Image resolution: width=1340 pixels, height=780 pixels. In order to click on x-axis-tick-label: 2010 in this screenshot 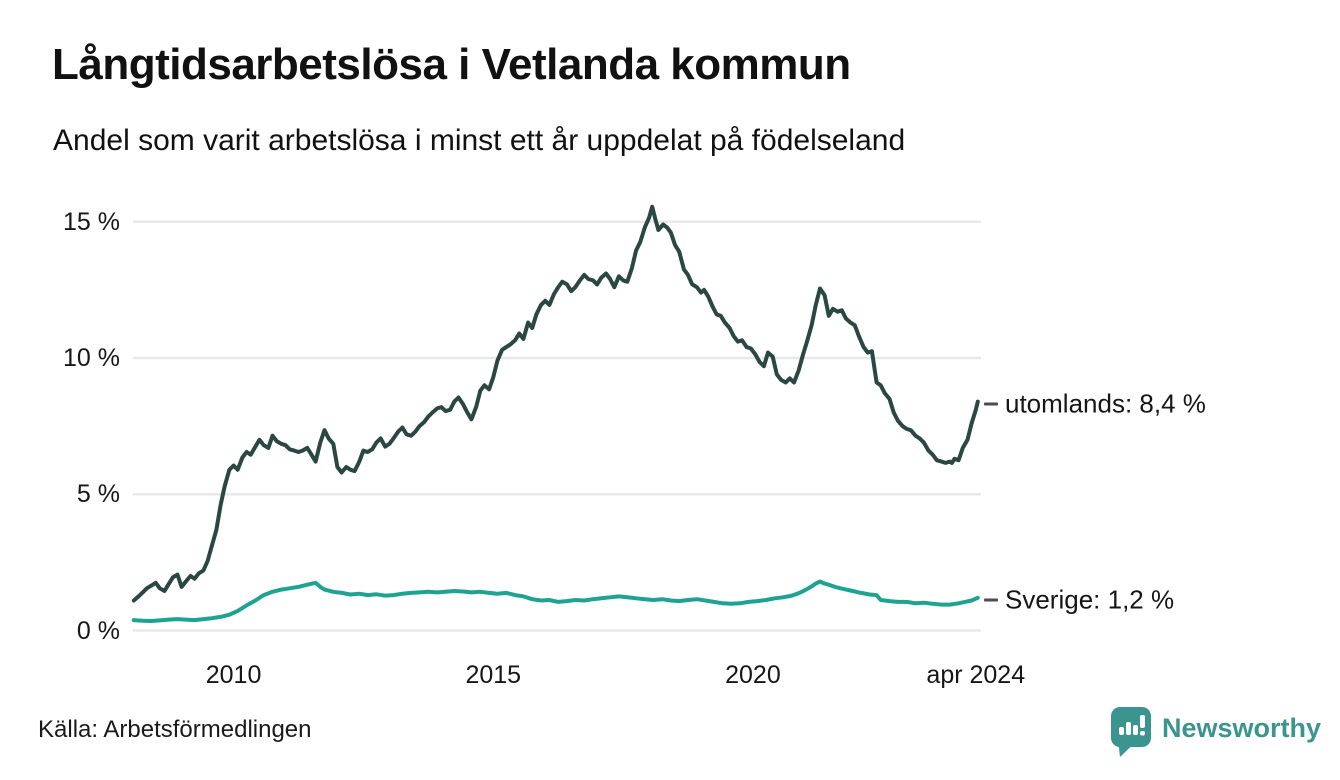, I will do `click(233, 675)`.